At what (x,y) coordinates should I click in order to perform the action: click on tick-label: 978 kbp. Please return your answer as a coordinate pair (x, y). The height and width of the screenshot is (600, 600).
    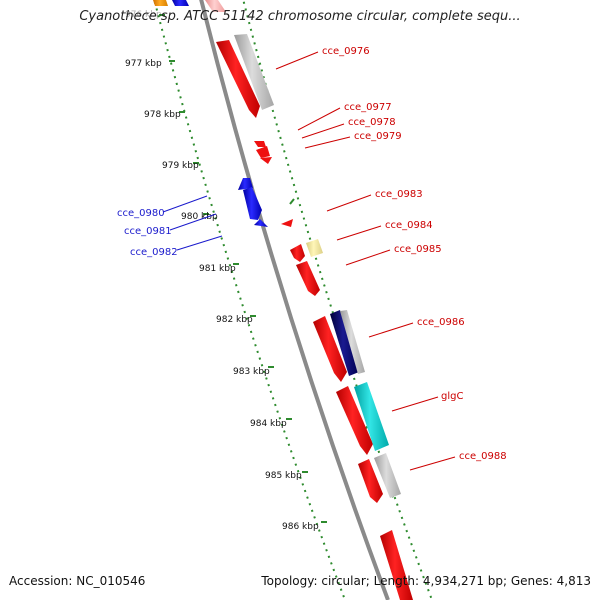
    Looking at the image, I should click on (162, 115).